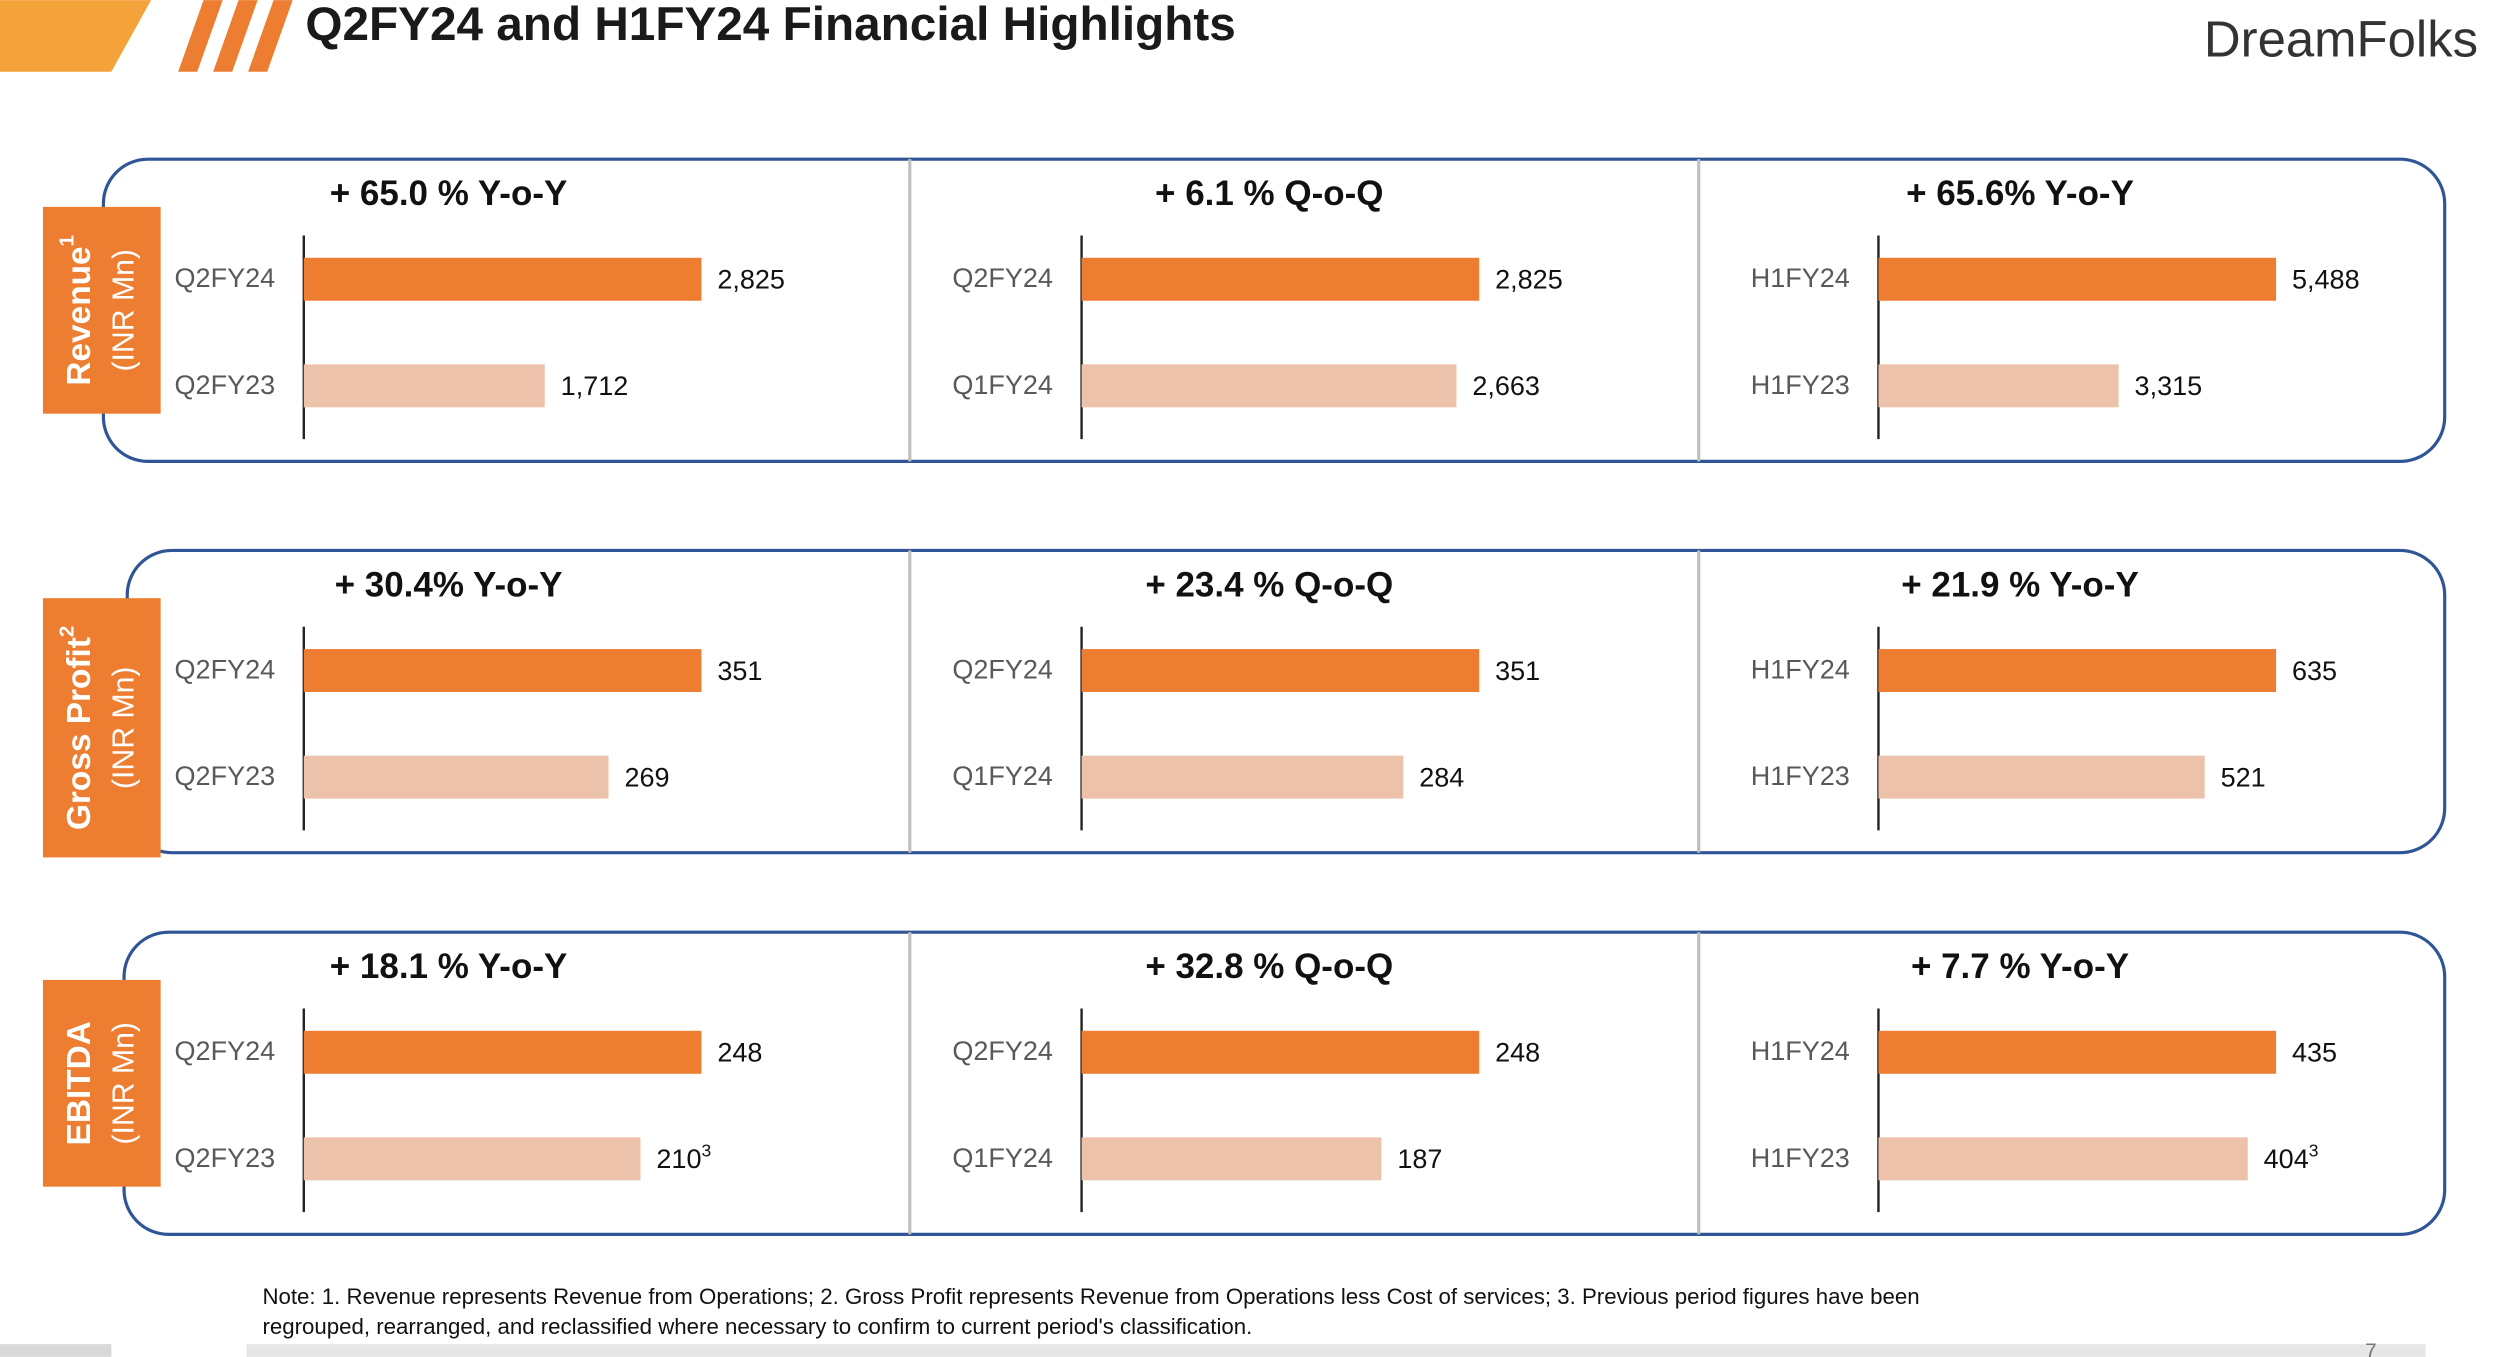  I want to click on row-label: Gross Profit2 (INR Mn), so click(98, 728).